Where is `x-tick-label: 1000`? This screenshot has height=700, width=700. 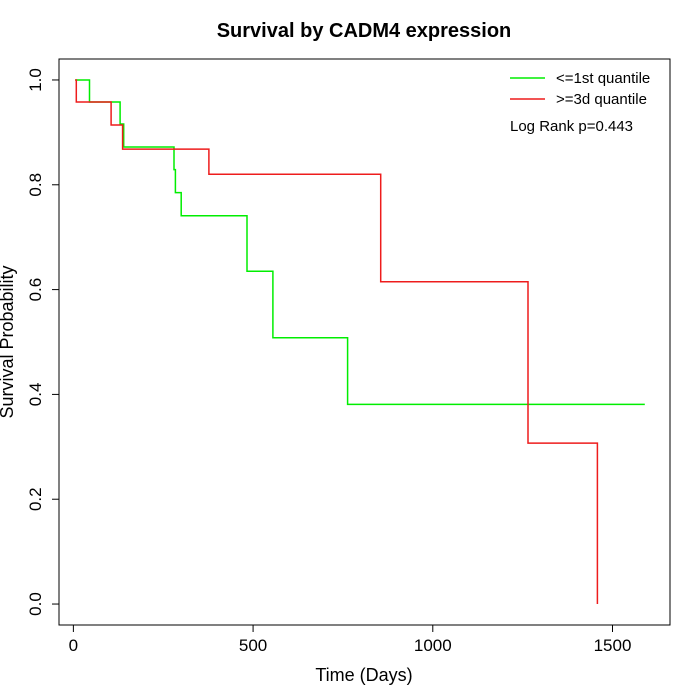
x-tick-label: 1000 is located at coordinates (433, 645).